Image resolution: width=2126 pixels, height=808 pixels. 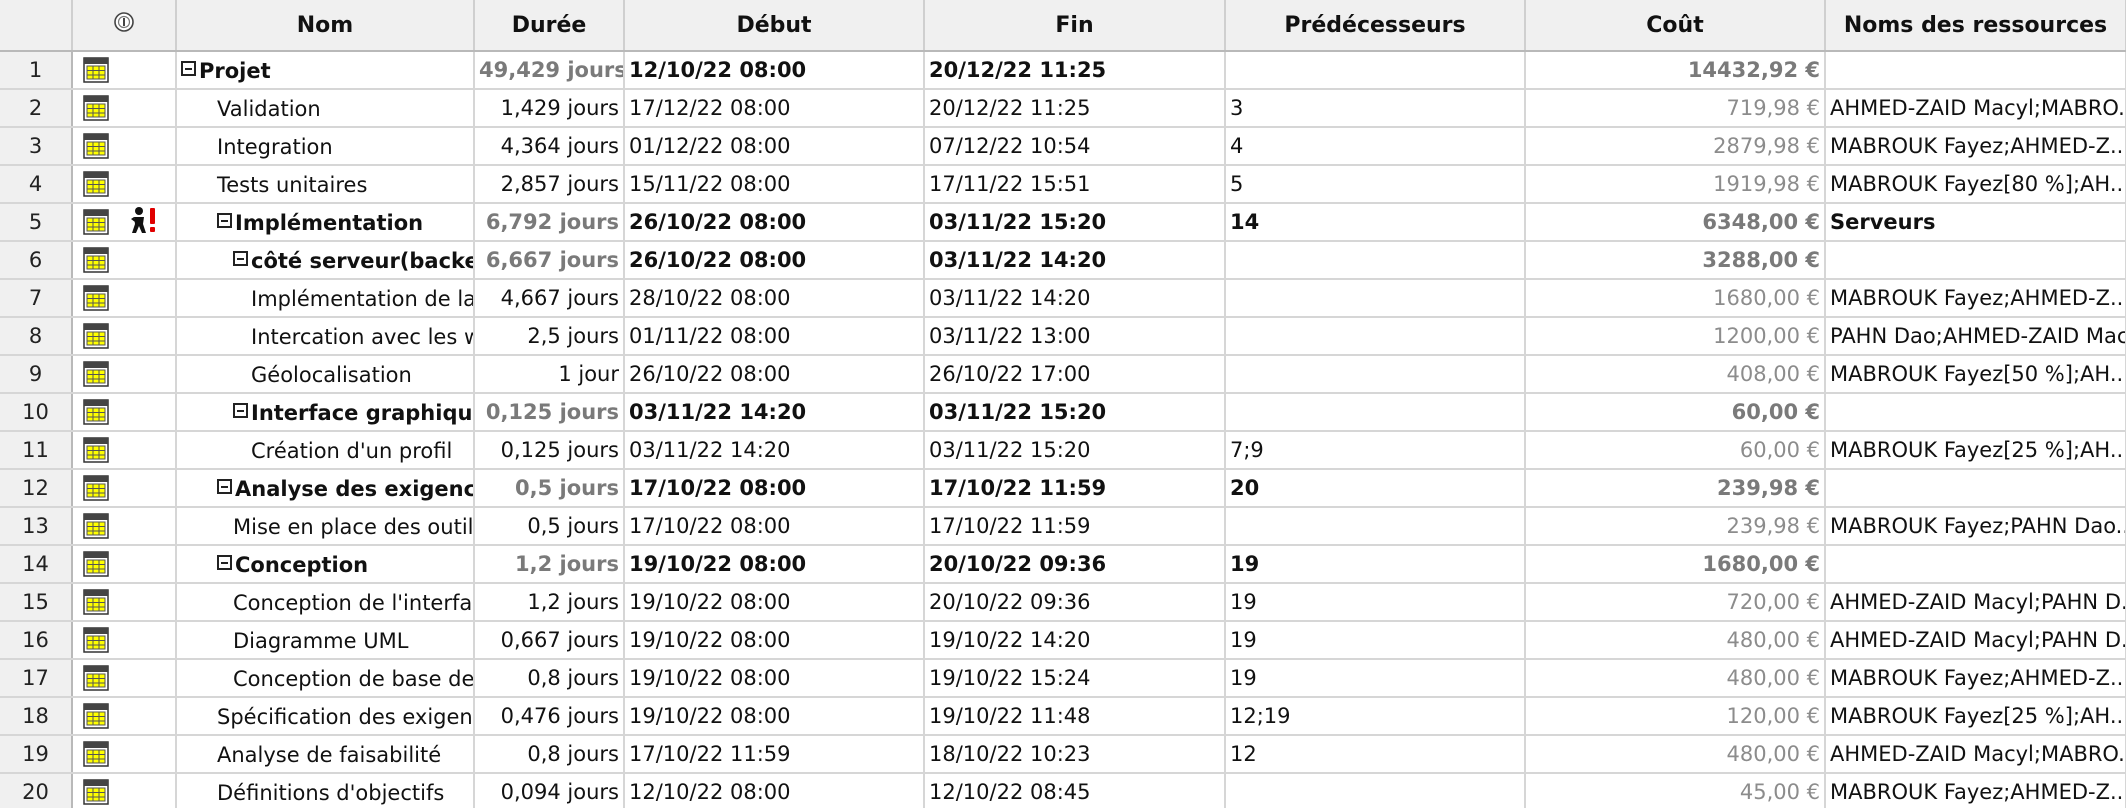 What do you see at coordinates (325, 260) in the screenshot?
I see `task-name-cell: côté serveur(backend` at bounding box center [325, 260].